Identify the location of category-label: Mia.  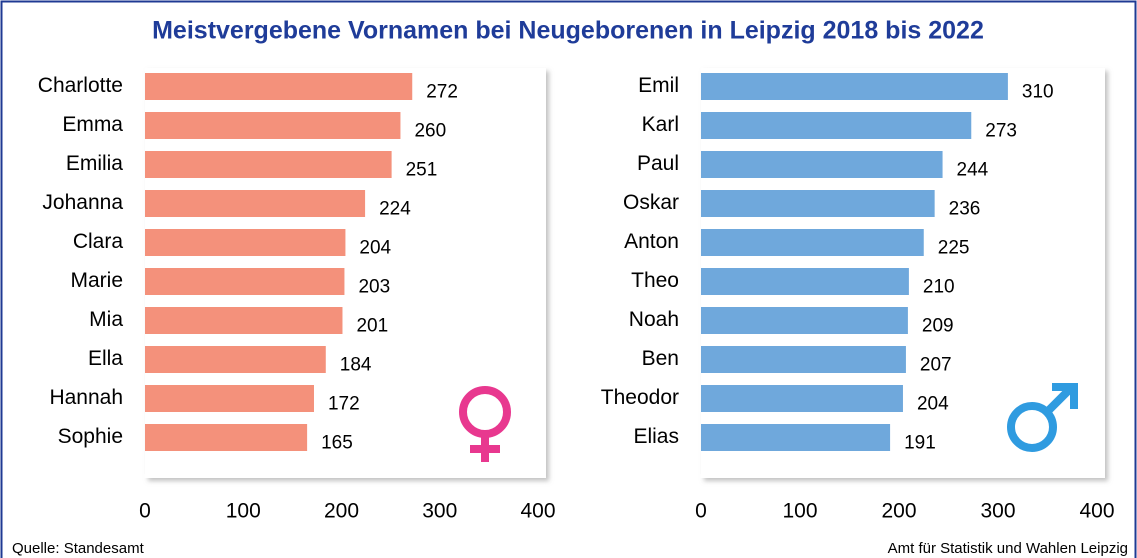
(106, 319).